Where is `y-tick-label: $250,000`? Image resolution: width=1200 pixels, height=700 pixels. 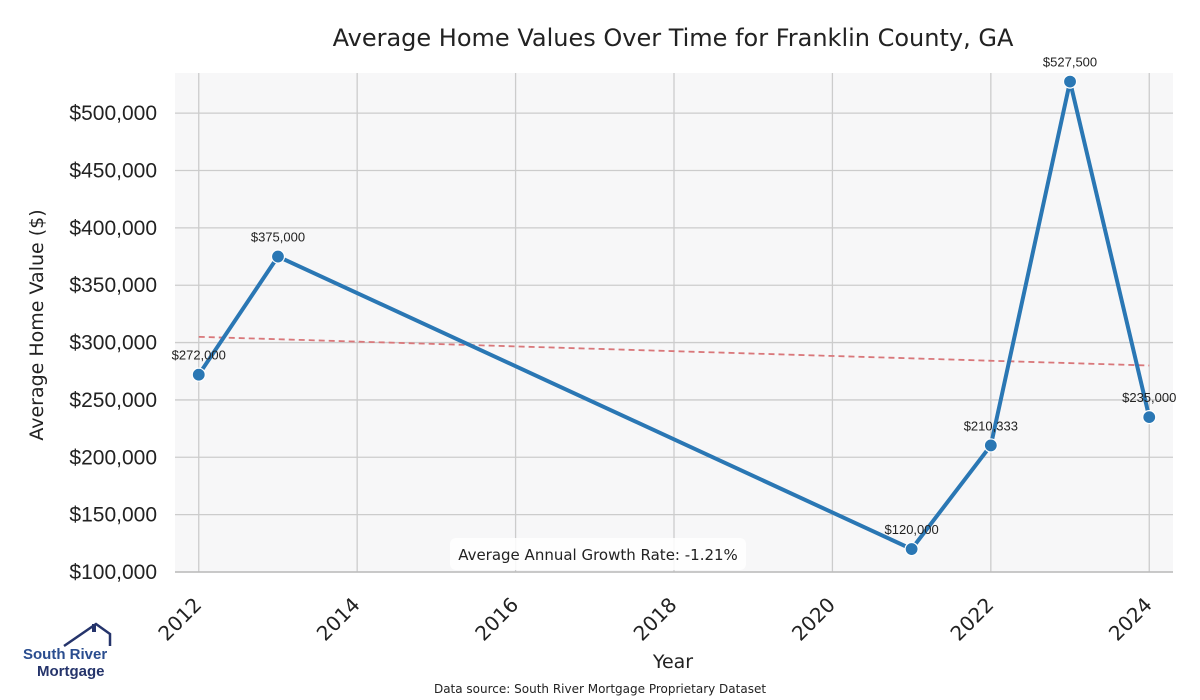 y-tick-label: $250,000 is located at coordinates (113, 400).